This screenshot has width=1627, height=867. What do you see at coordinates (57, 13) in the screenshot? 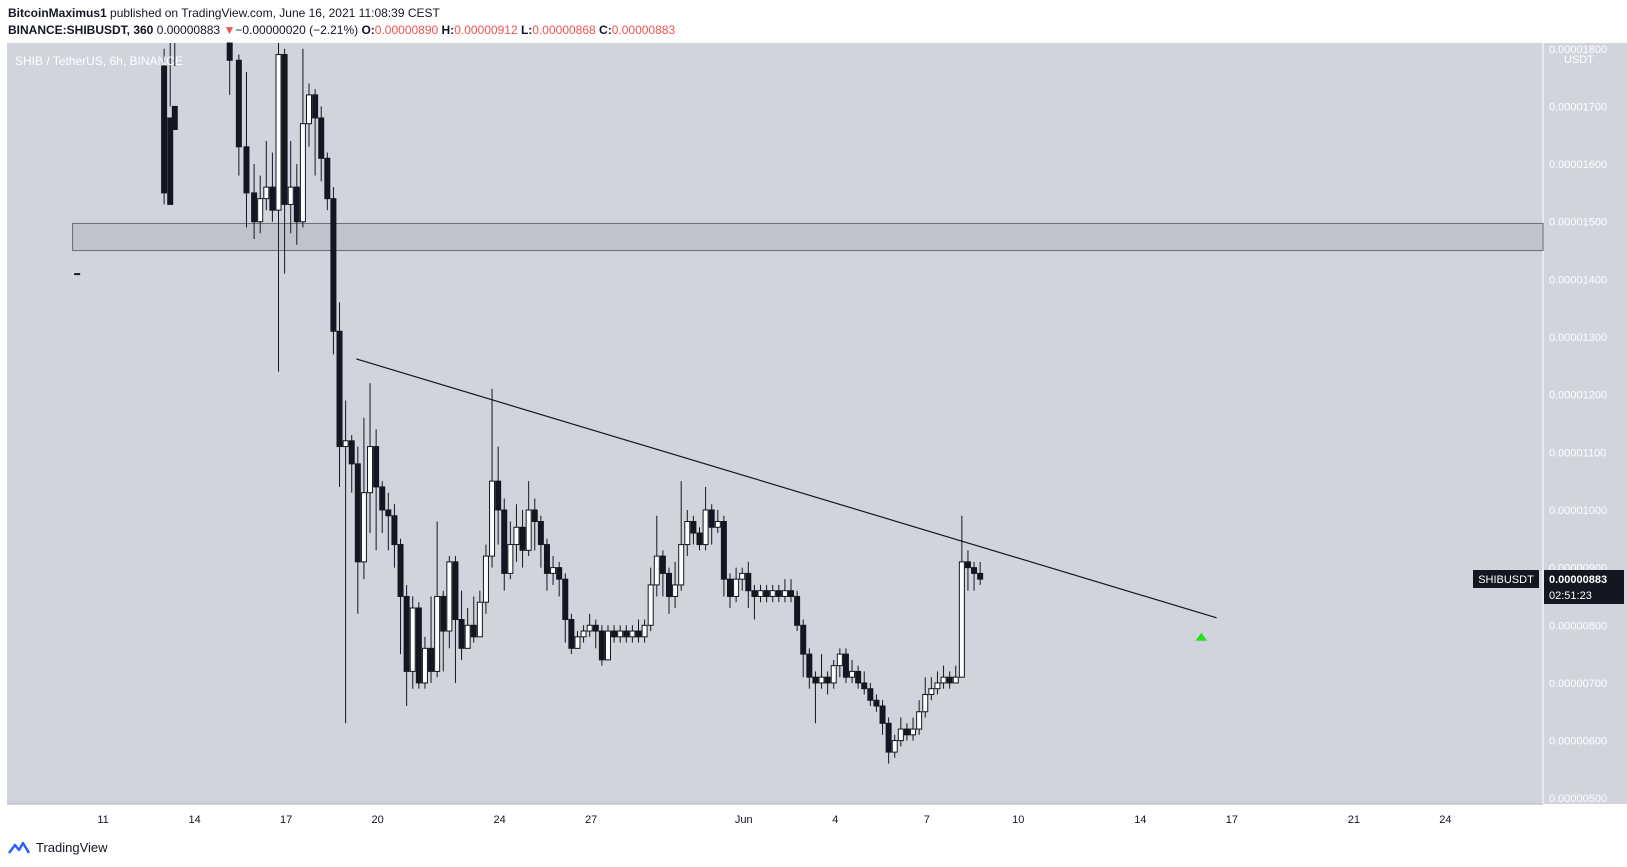
I see `author-name: BitcoinMaximus1` at bounding box center [57, 13].